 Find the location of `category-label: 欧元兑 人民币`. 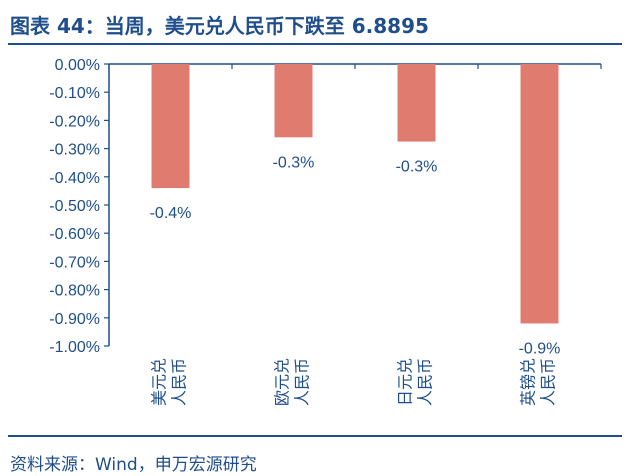

category-label: 欧元兑 人民币 is located at coordinates (292, 382).